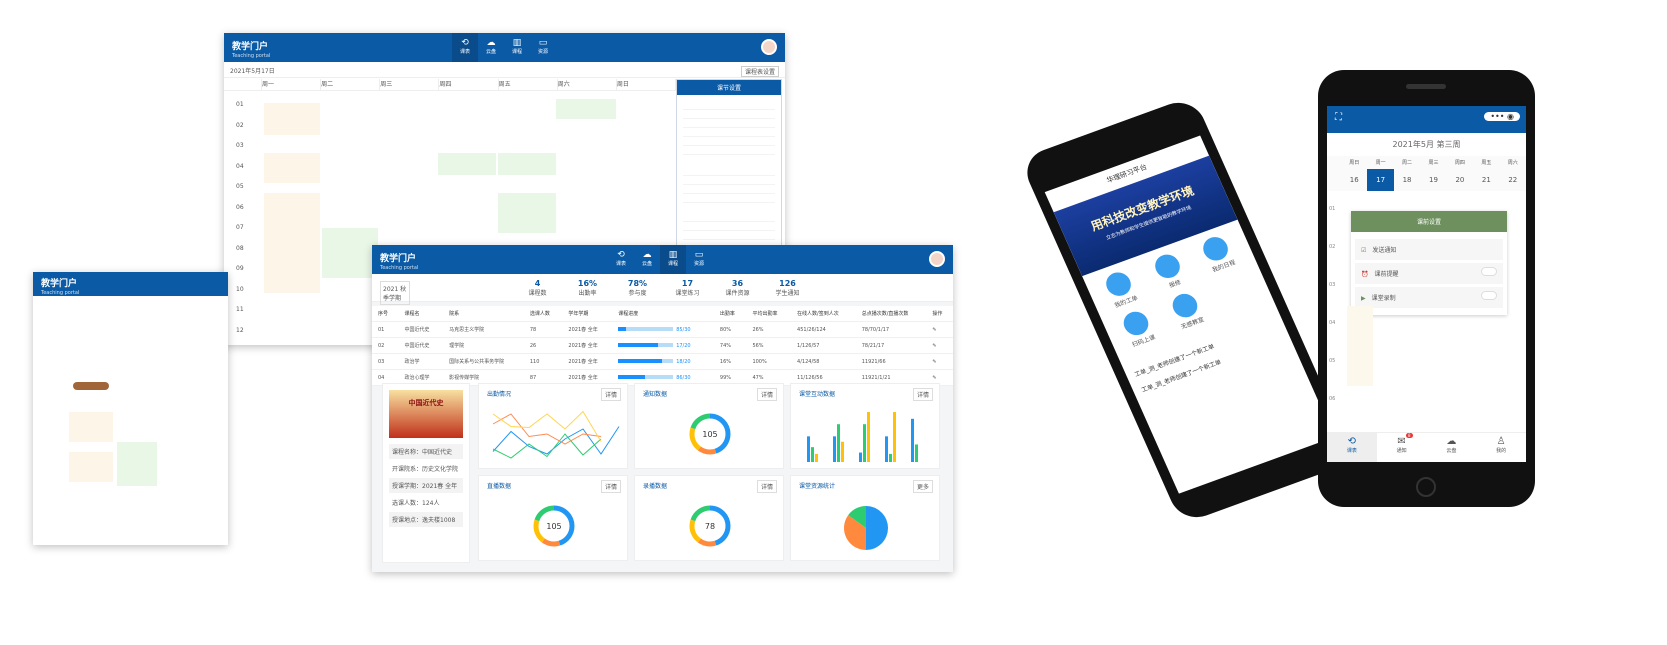 Image resolution: width=1667 pixels, height=645 pixels. I want to click on stat-item: 17 课堂练习, so click(687, 287).